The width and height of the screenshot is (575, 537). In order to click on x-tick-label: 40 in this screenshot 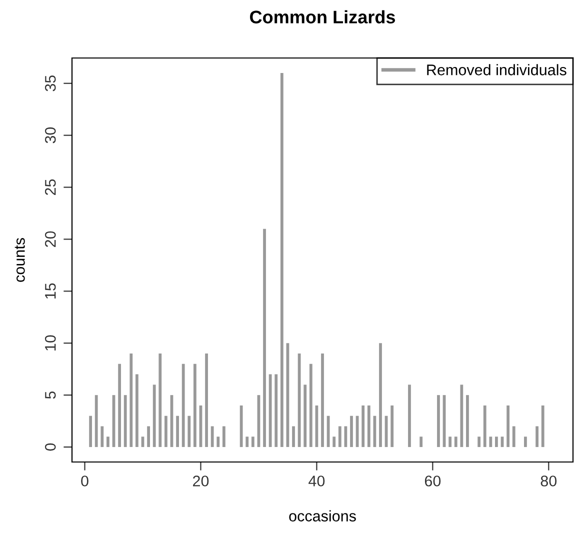, I will do `click(316, 481)`.